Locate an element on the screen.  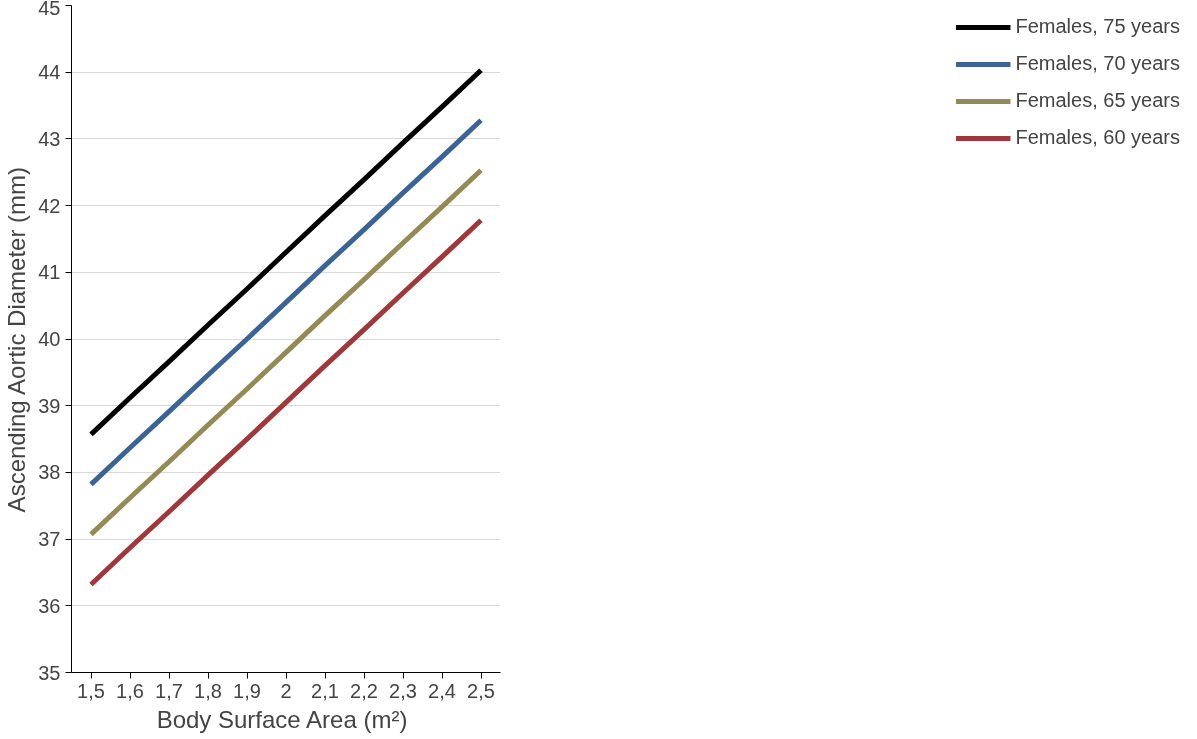
y-tick-label: 44 is located at coordinates (49, 72).